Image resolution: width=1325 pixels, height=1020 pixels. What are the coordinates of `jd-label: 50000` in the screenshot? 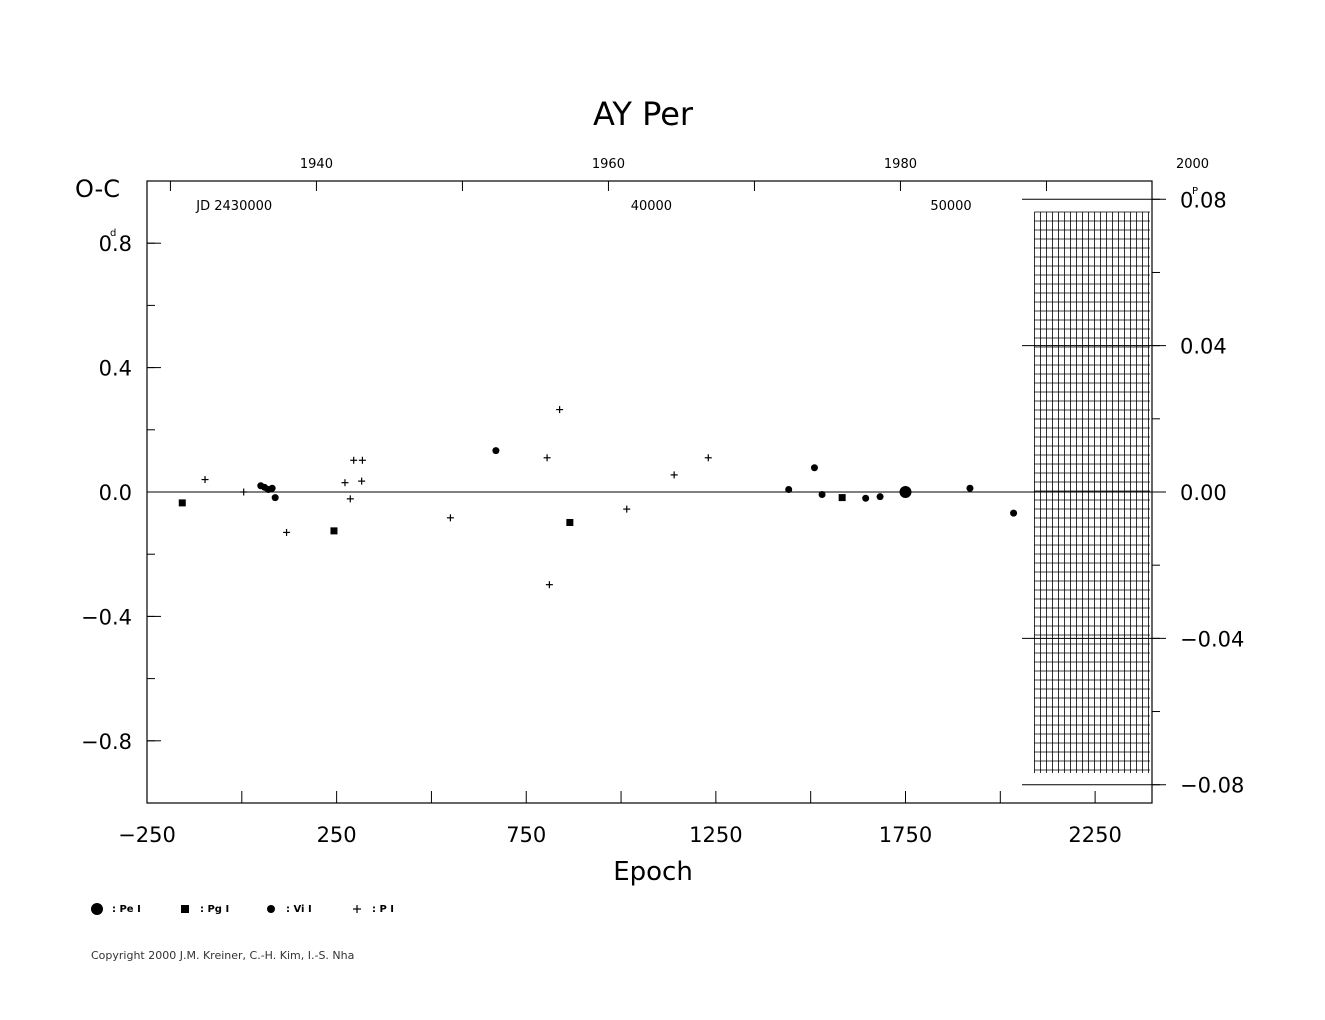 It's located at (950, 206).